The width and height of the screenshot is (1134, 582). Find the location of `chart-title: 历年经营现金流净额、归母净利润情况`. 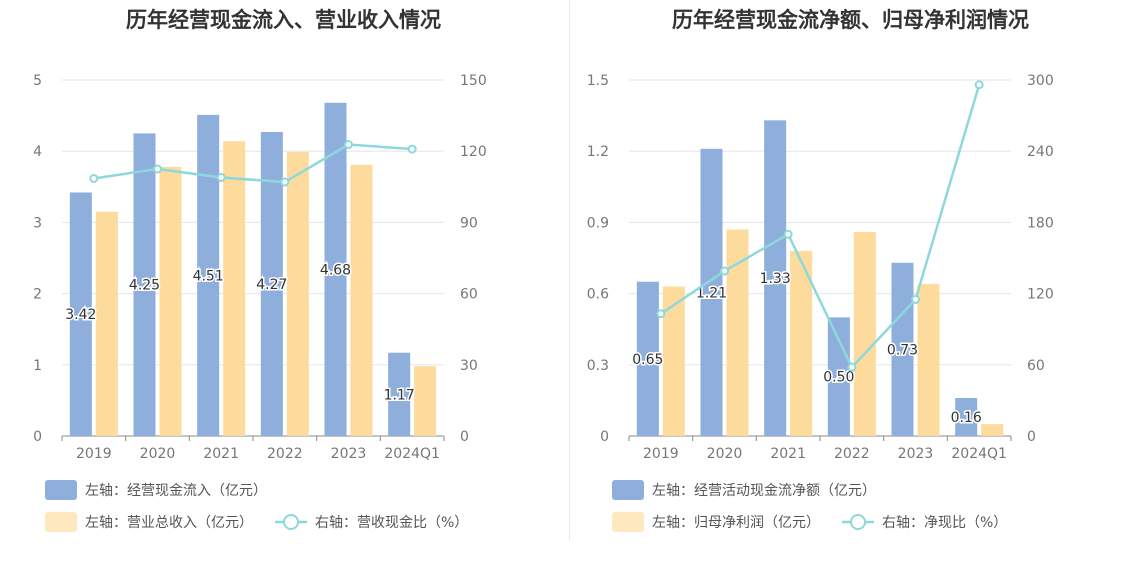

chart-title: 历年经营现金流净额、归母净利润情况 is located at coordinates (850, 20).